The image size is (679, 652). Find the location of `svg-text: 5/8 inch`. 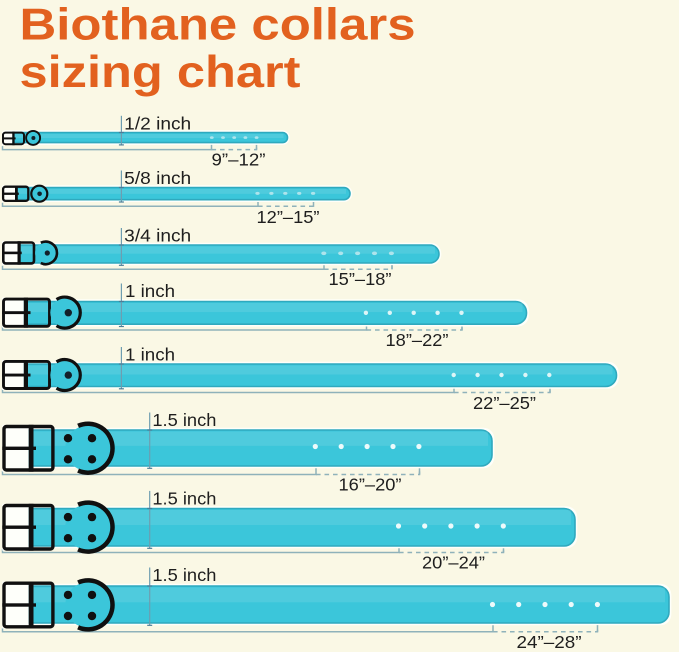

svg-text: 5/8 inch is located at coordinates (157, 178).